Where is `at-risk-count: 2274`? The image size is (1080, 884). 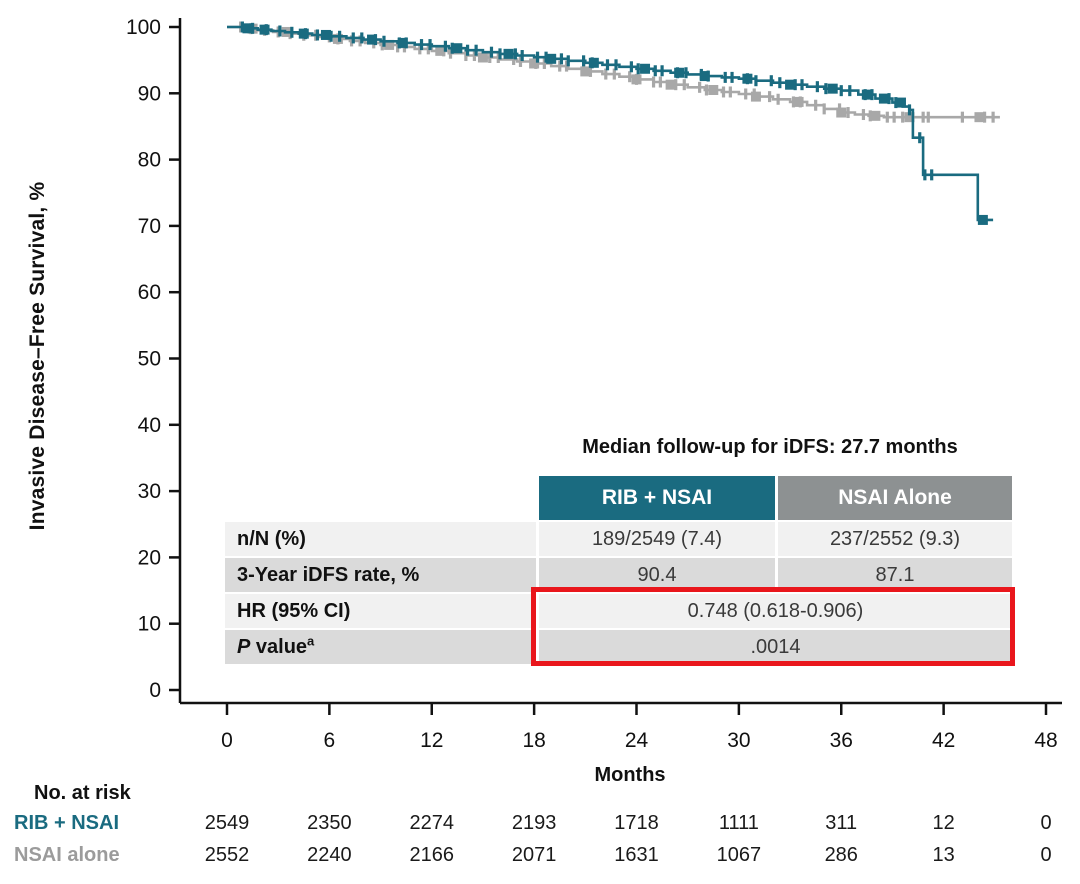
at-risk-count: 2274 is located at coordinates (432, 823).